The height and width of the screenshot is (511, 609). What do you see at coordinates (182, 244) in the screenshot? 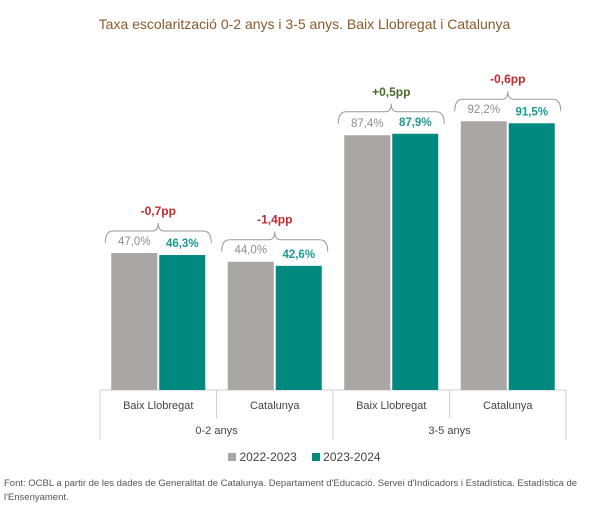
I see `data-label: 46,3%` at bounding box center [182, 244].